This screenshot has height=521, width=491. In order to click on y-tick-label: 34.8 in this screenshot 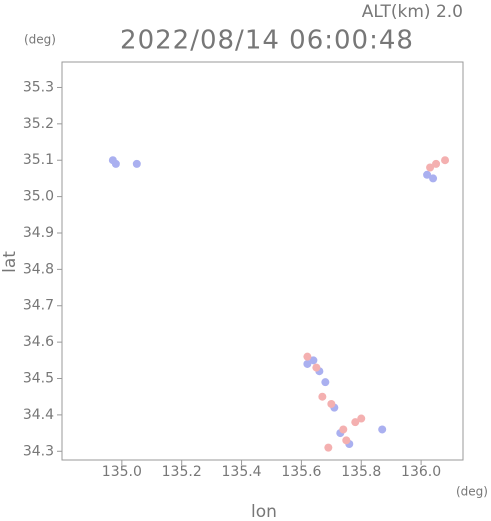, I will do `click(38, 269)`.